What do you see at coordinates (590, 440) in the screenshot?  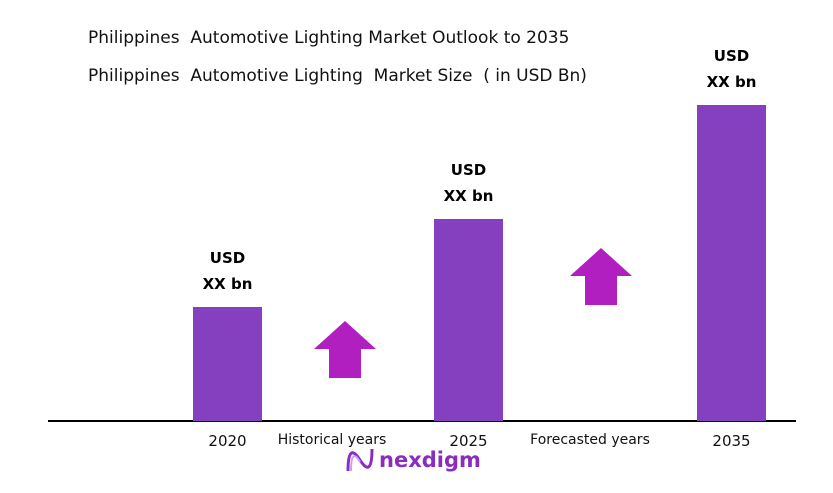 I see `annotation-forecasted: Forecasted years` at bounding box center [590, 440].